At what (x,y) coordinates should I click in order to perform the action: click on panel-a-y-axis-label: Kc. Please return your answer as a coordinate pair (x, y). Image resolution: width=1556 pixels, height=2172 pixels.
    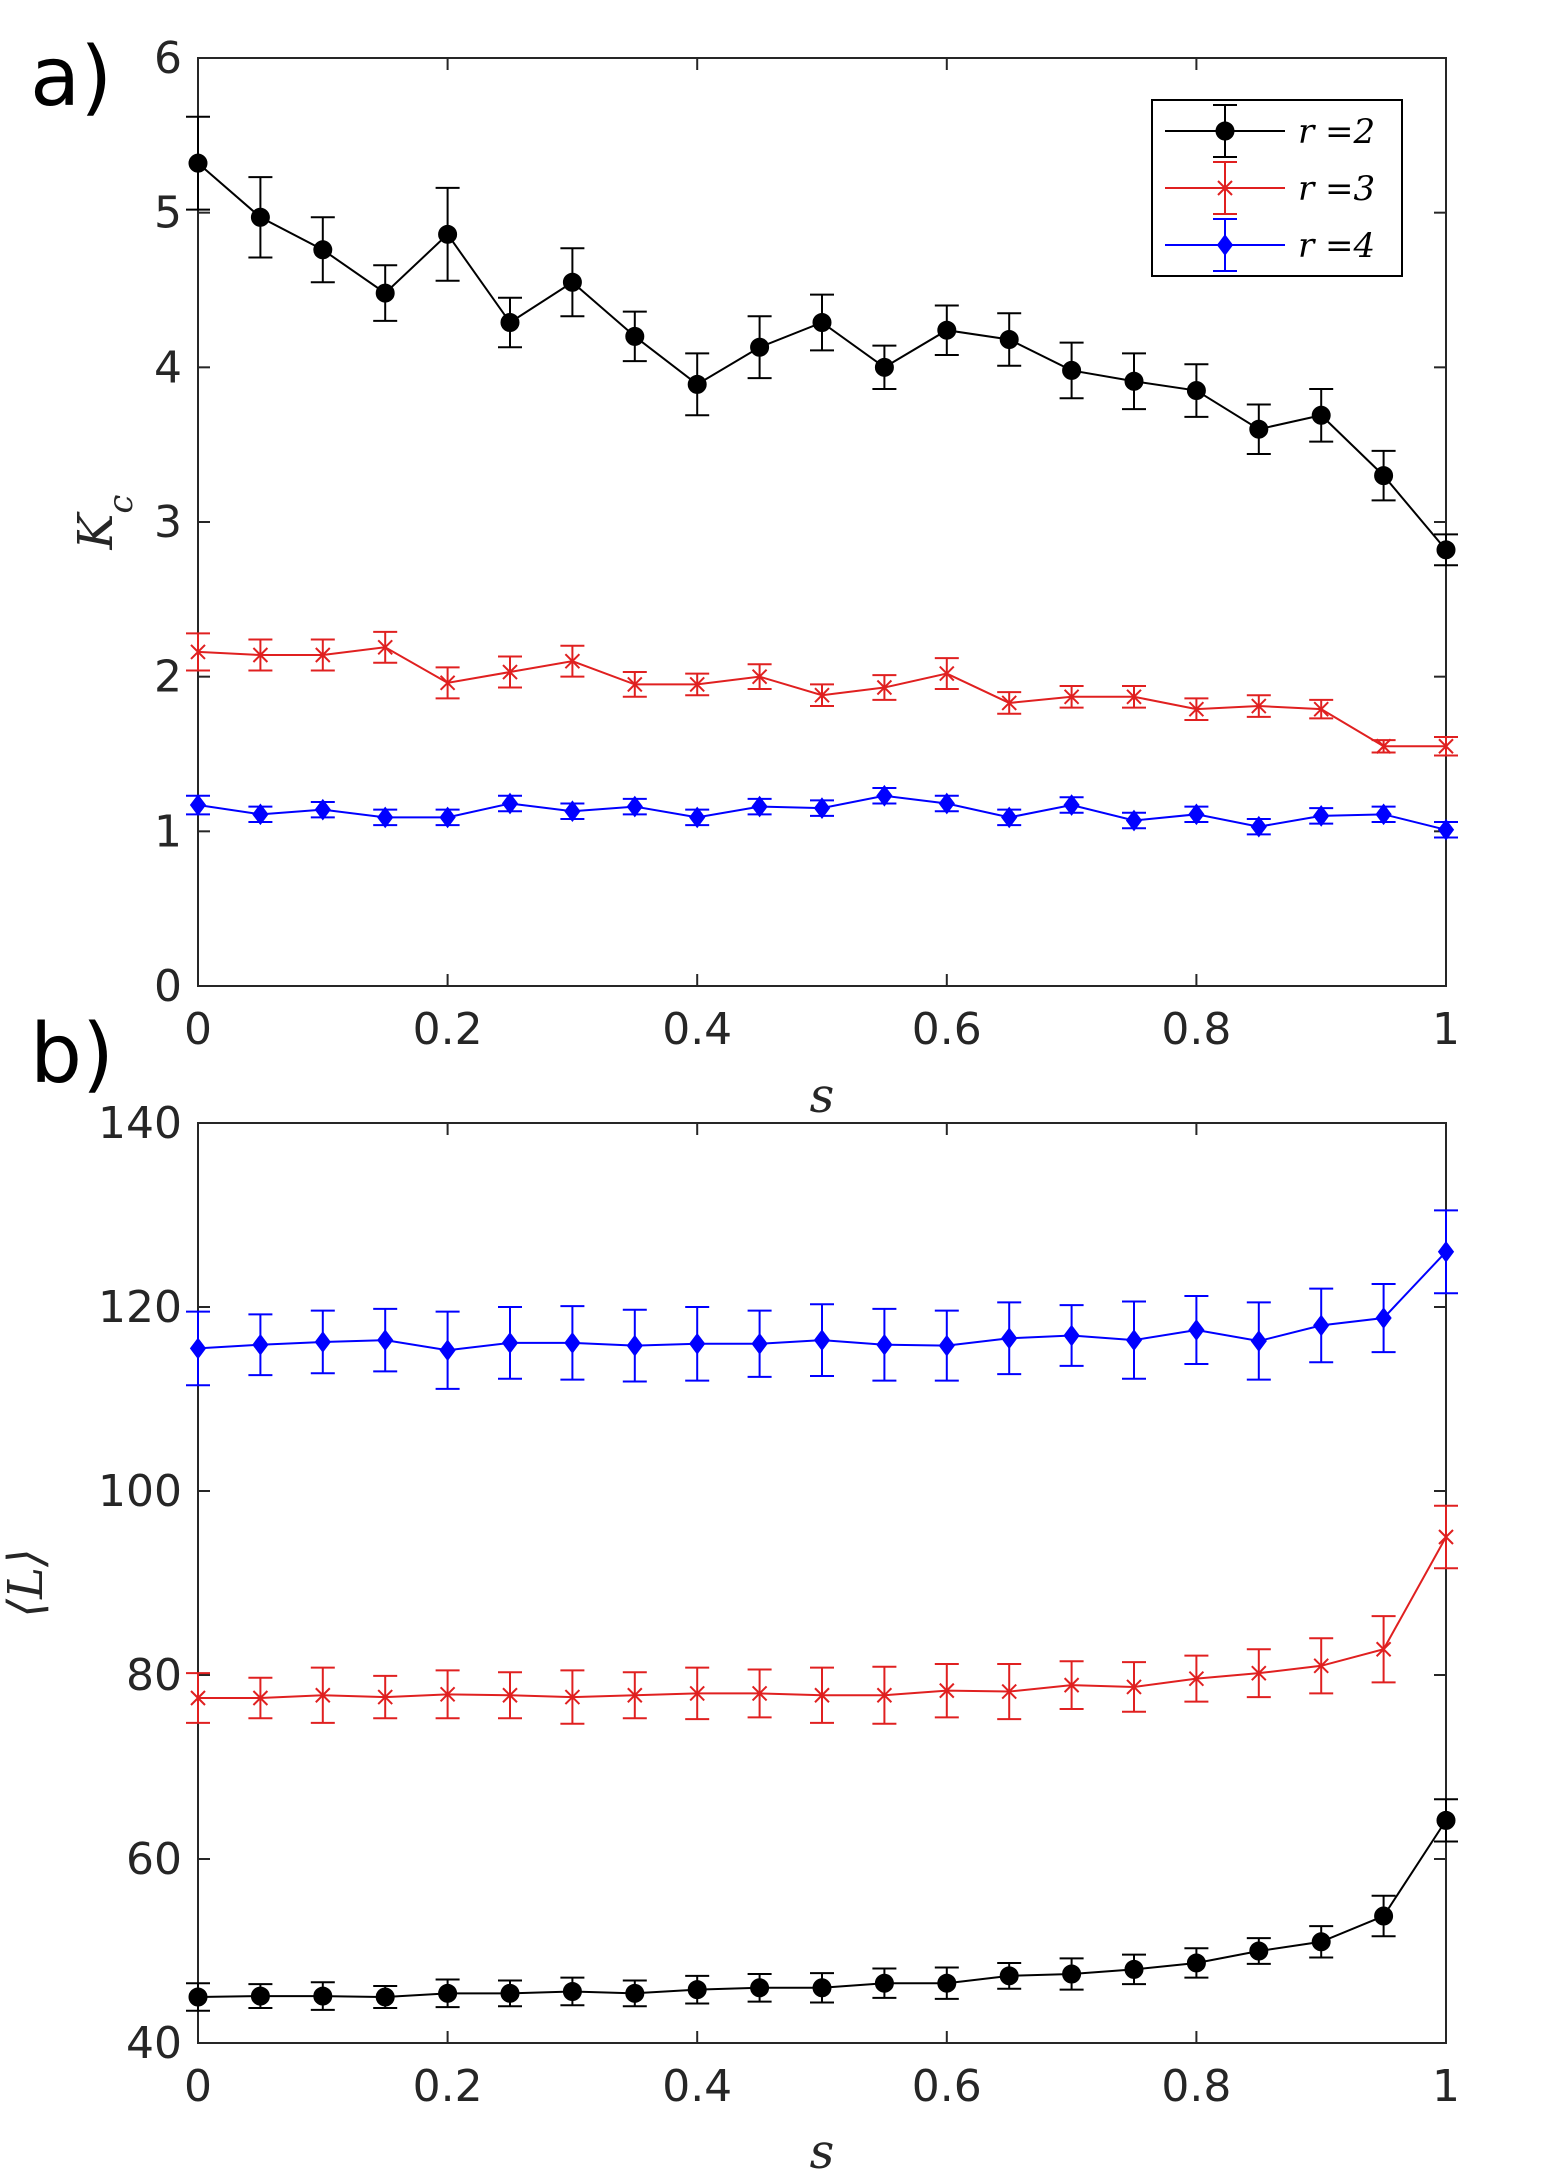
    Looking at the image, I should click on (104, 523).